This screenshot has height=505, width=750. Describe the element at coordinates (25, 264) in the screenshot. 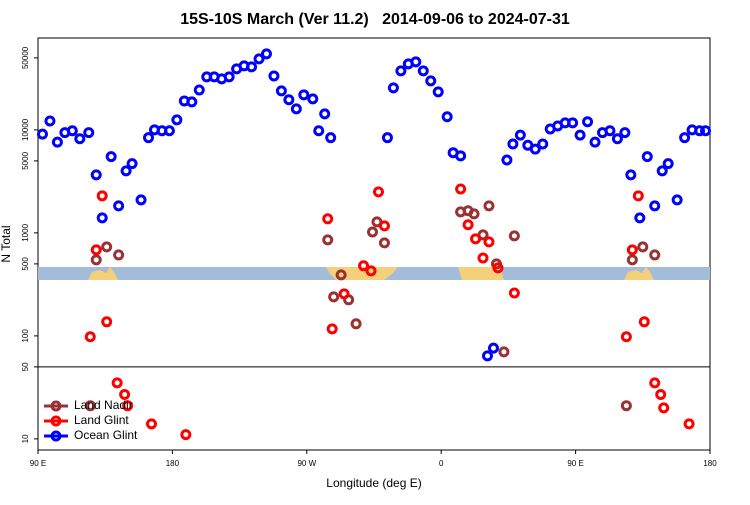

I see `y-tick-label: 500` at that location.